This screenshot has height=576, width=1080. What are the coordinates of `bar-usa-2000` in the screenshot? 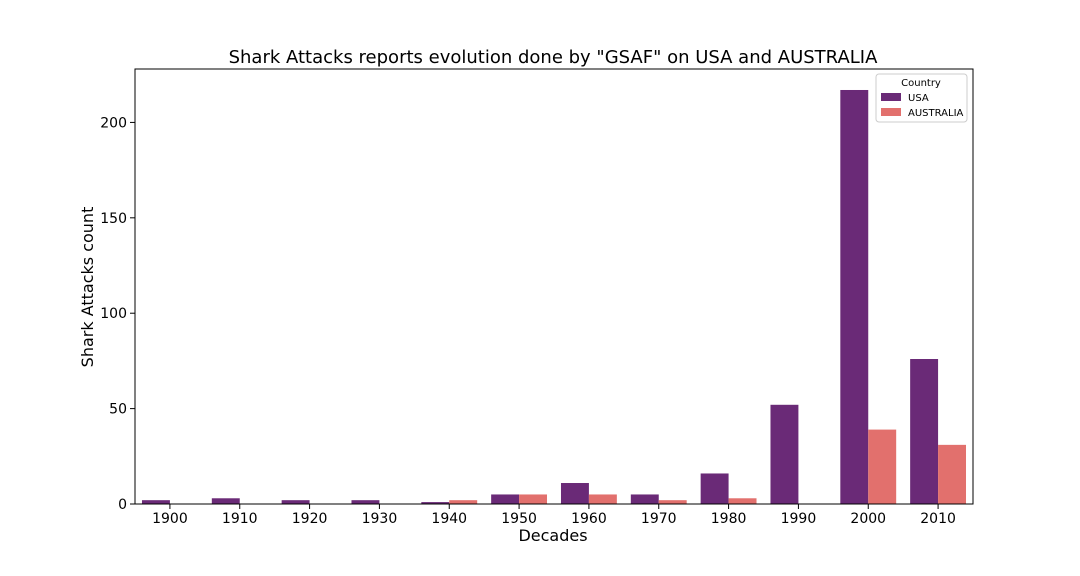 It's located at (854, 297).